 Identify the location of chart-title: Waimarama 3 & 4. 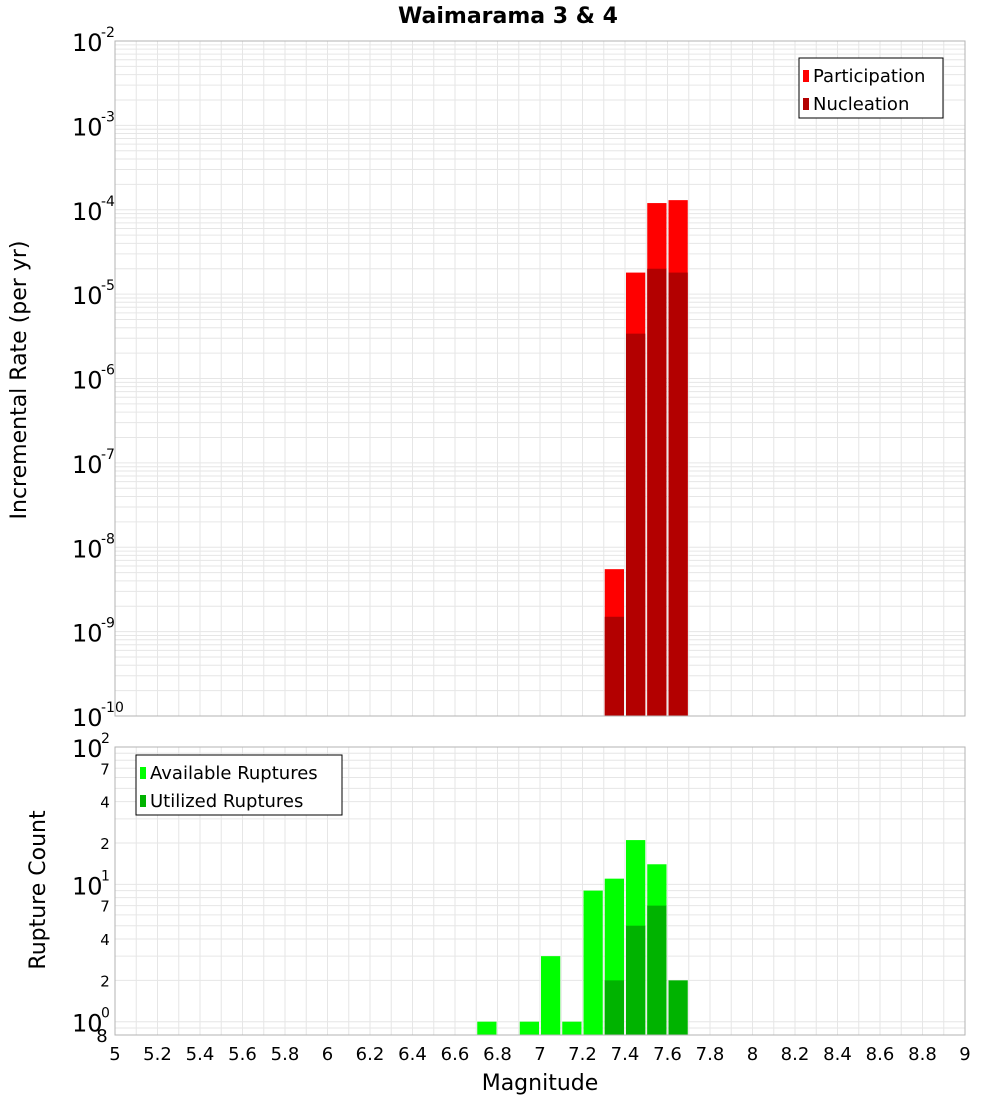
(508, 16).